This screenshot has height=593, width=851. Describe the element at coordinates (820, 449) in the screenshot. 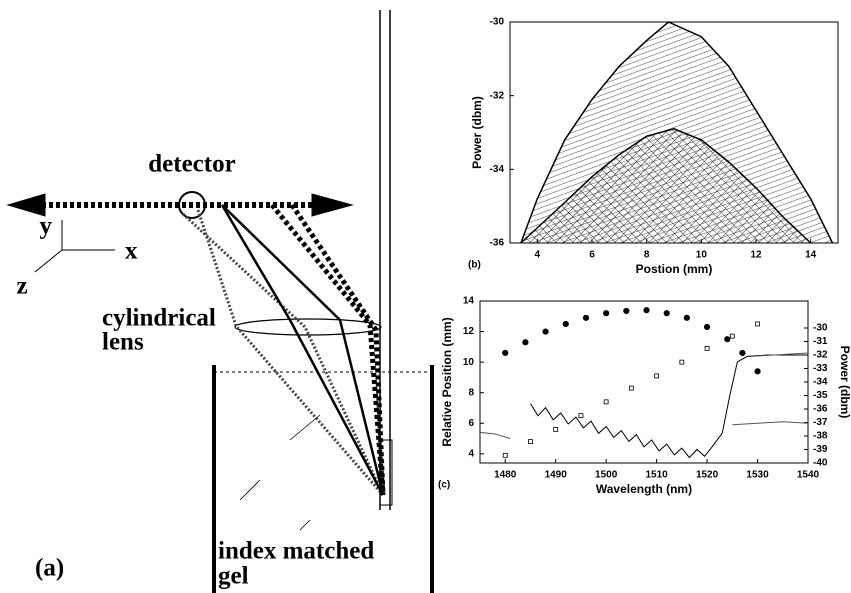

I see `y2-tick-label: -39` at that location.